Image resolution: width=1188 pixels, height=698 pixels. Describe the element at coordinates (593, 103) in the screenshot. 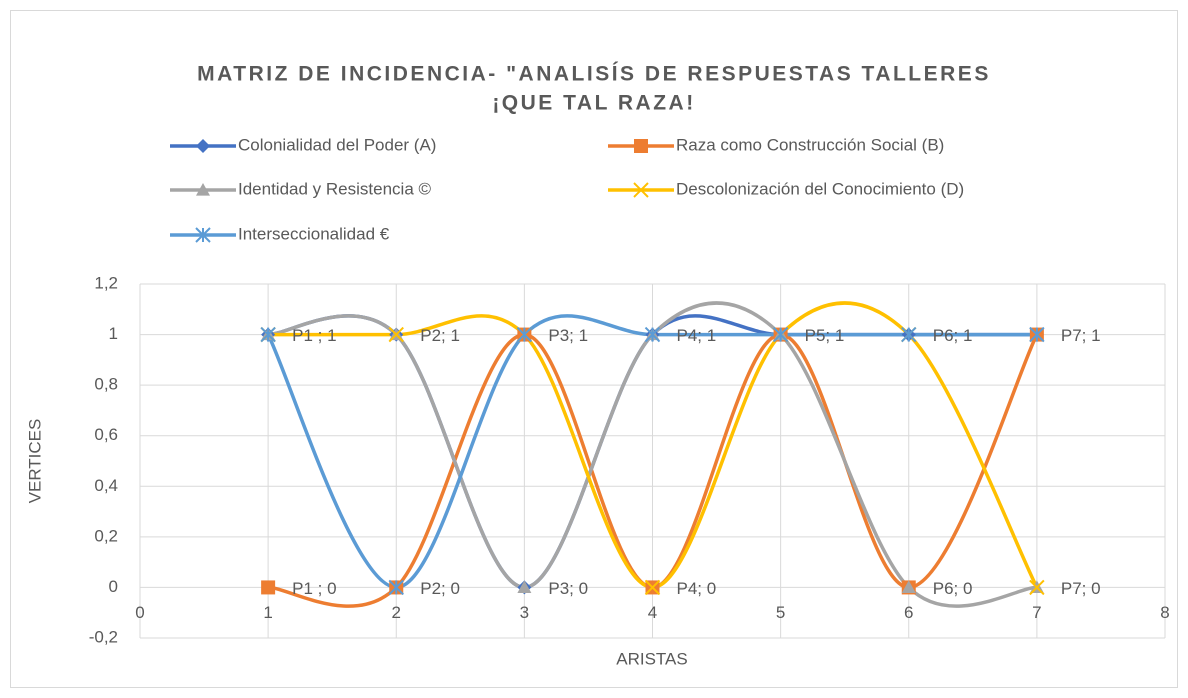

I see `chart-title: ¡QUE TAL RAZA!` at that location.